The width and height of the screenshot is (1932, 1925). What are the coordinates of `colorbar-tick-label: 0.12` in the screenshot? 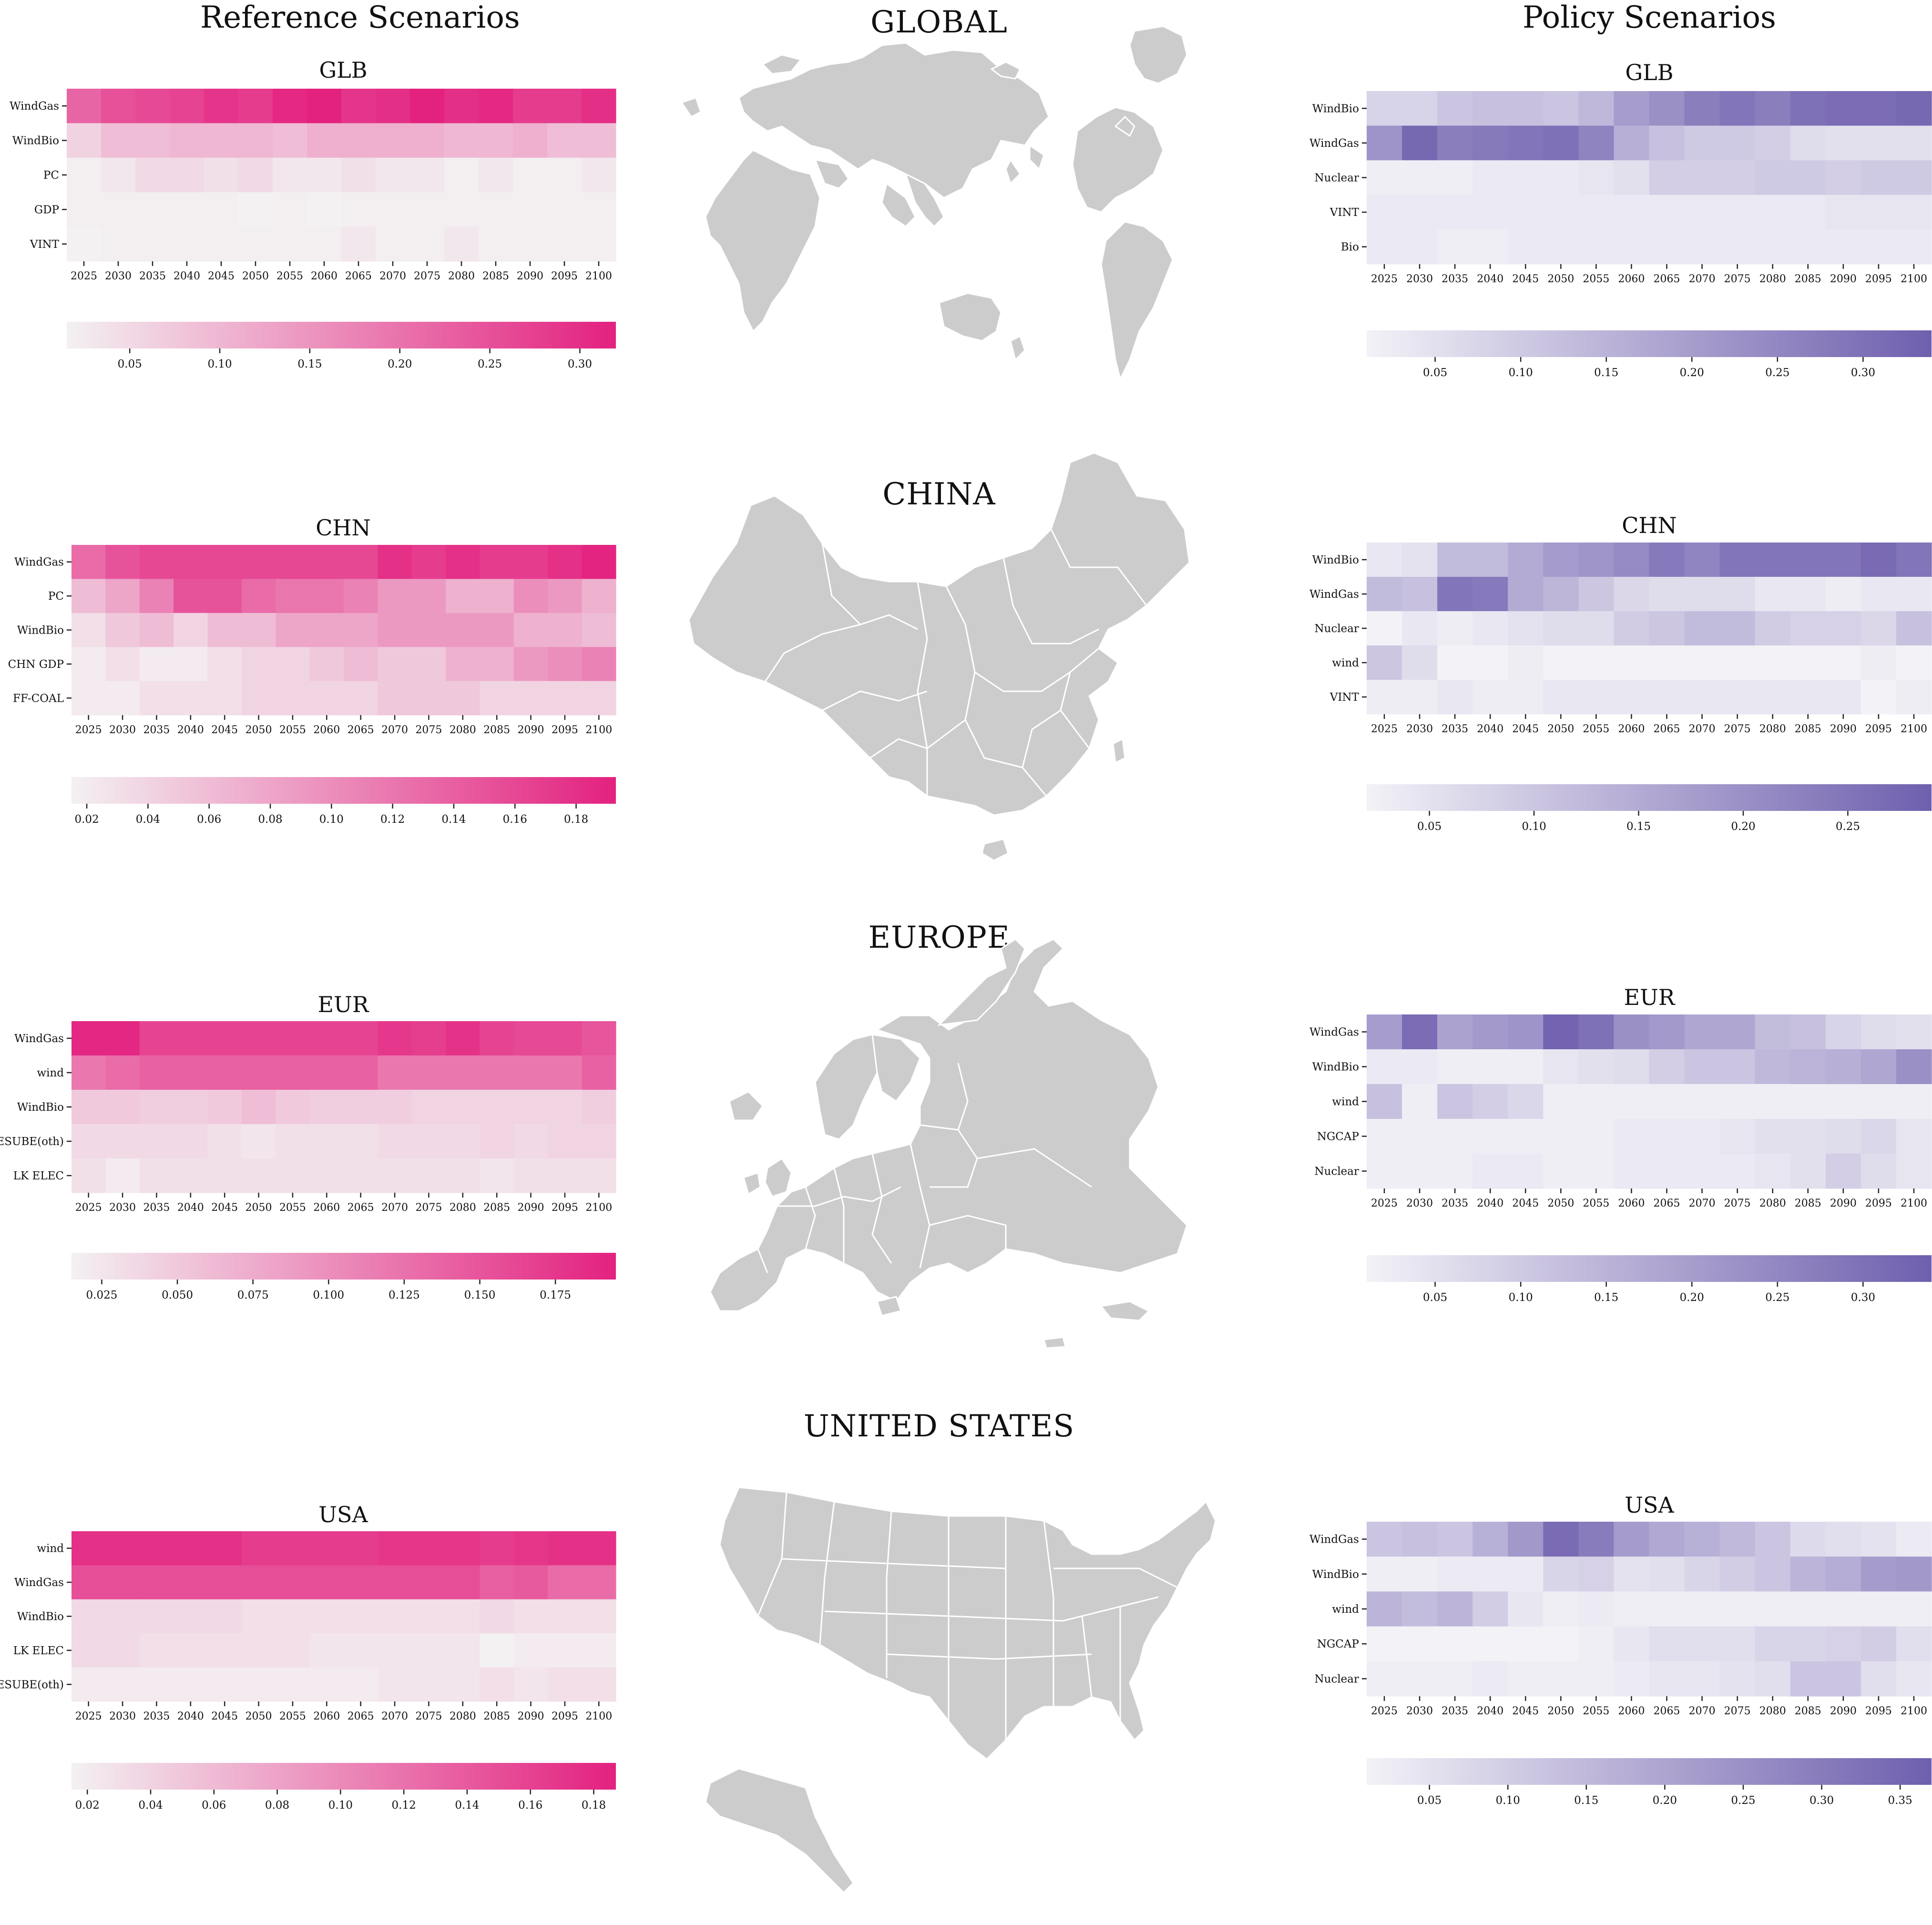 It's located at (404, 1806).